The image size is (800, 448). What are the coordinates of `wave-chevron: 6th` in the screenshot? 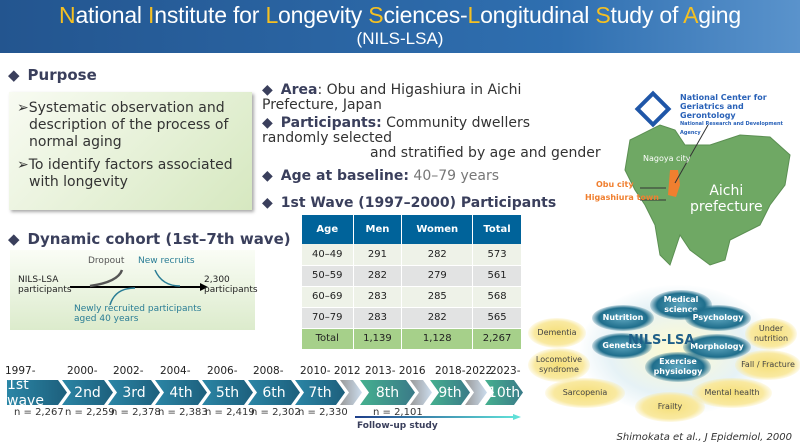 It's located at (274, 392).